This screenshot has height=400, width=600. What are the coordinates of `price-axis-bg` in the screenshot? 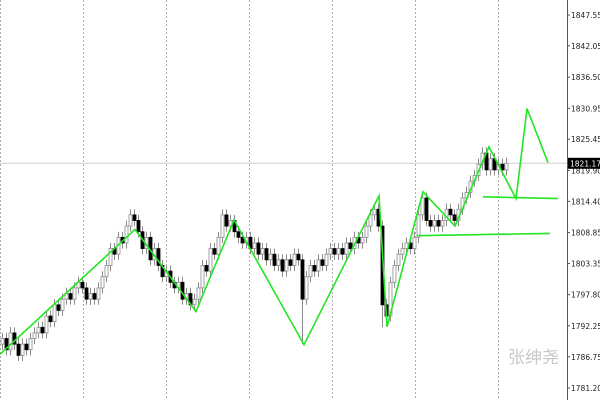 It's located at (583, 200).